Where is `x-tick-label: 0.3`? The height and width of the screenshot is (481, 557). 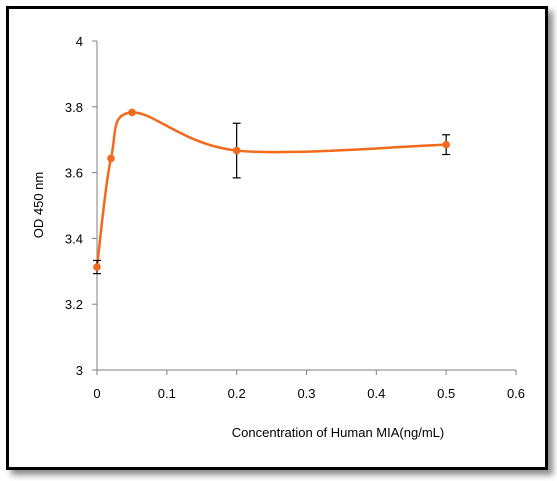 x-tick-label: 0.3 is located at coordinates (306, 393).